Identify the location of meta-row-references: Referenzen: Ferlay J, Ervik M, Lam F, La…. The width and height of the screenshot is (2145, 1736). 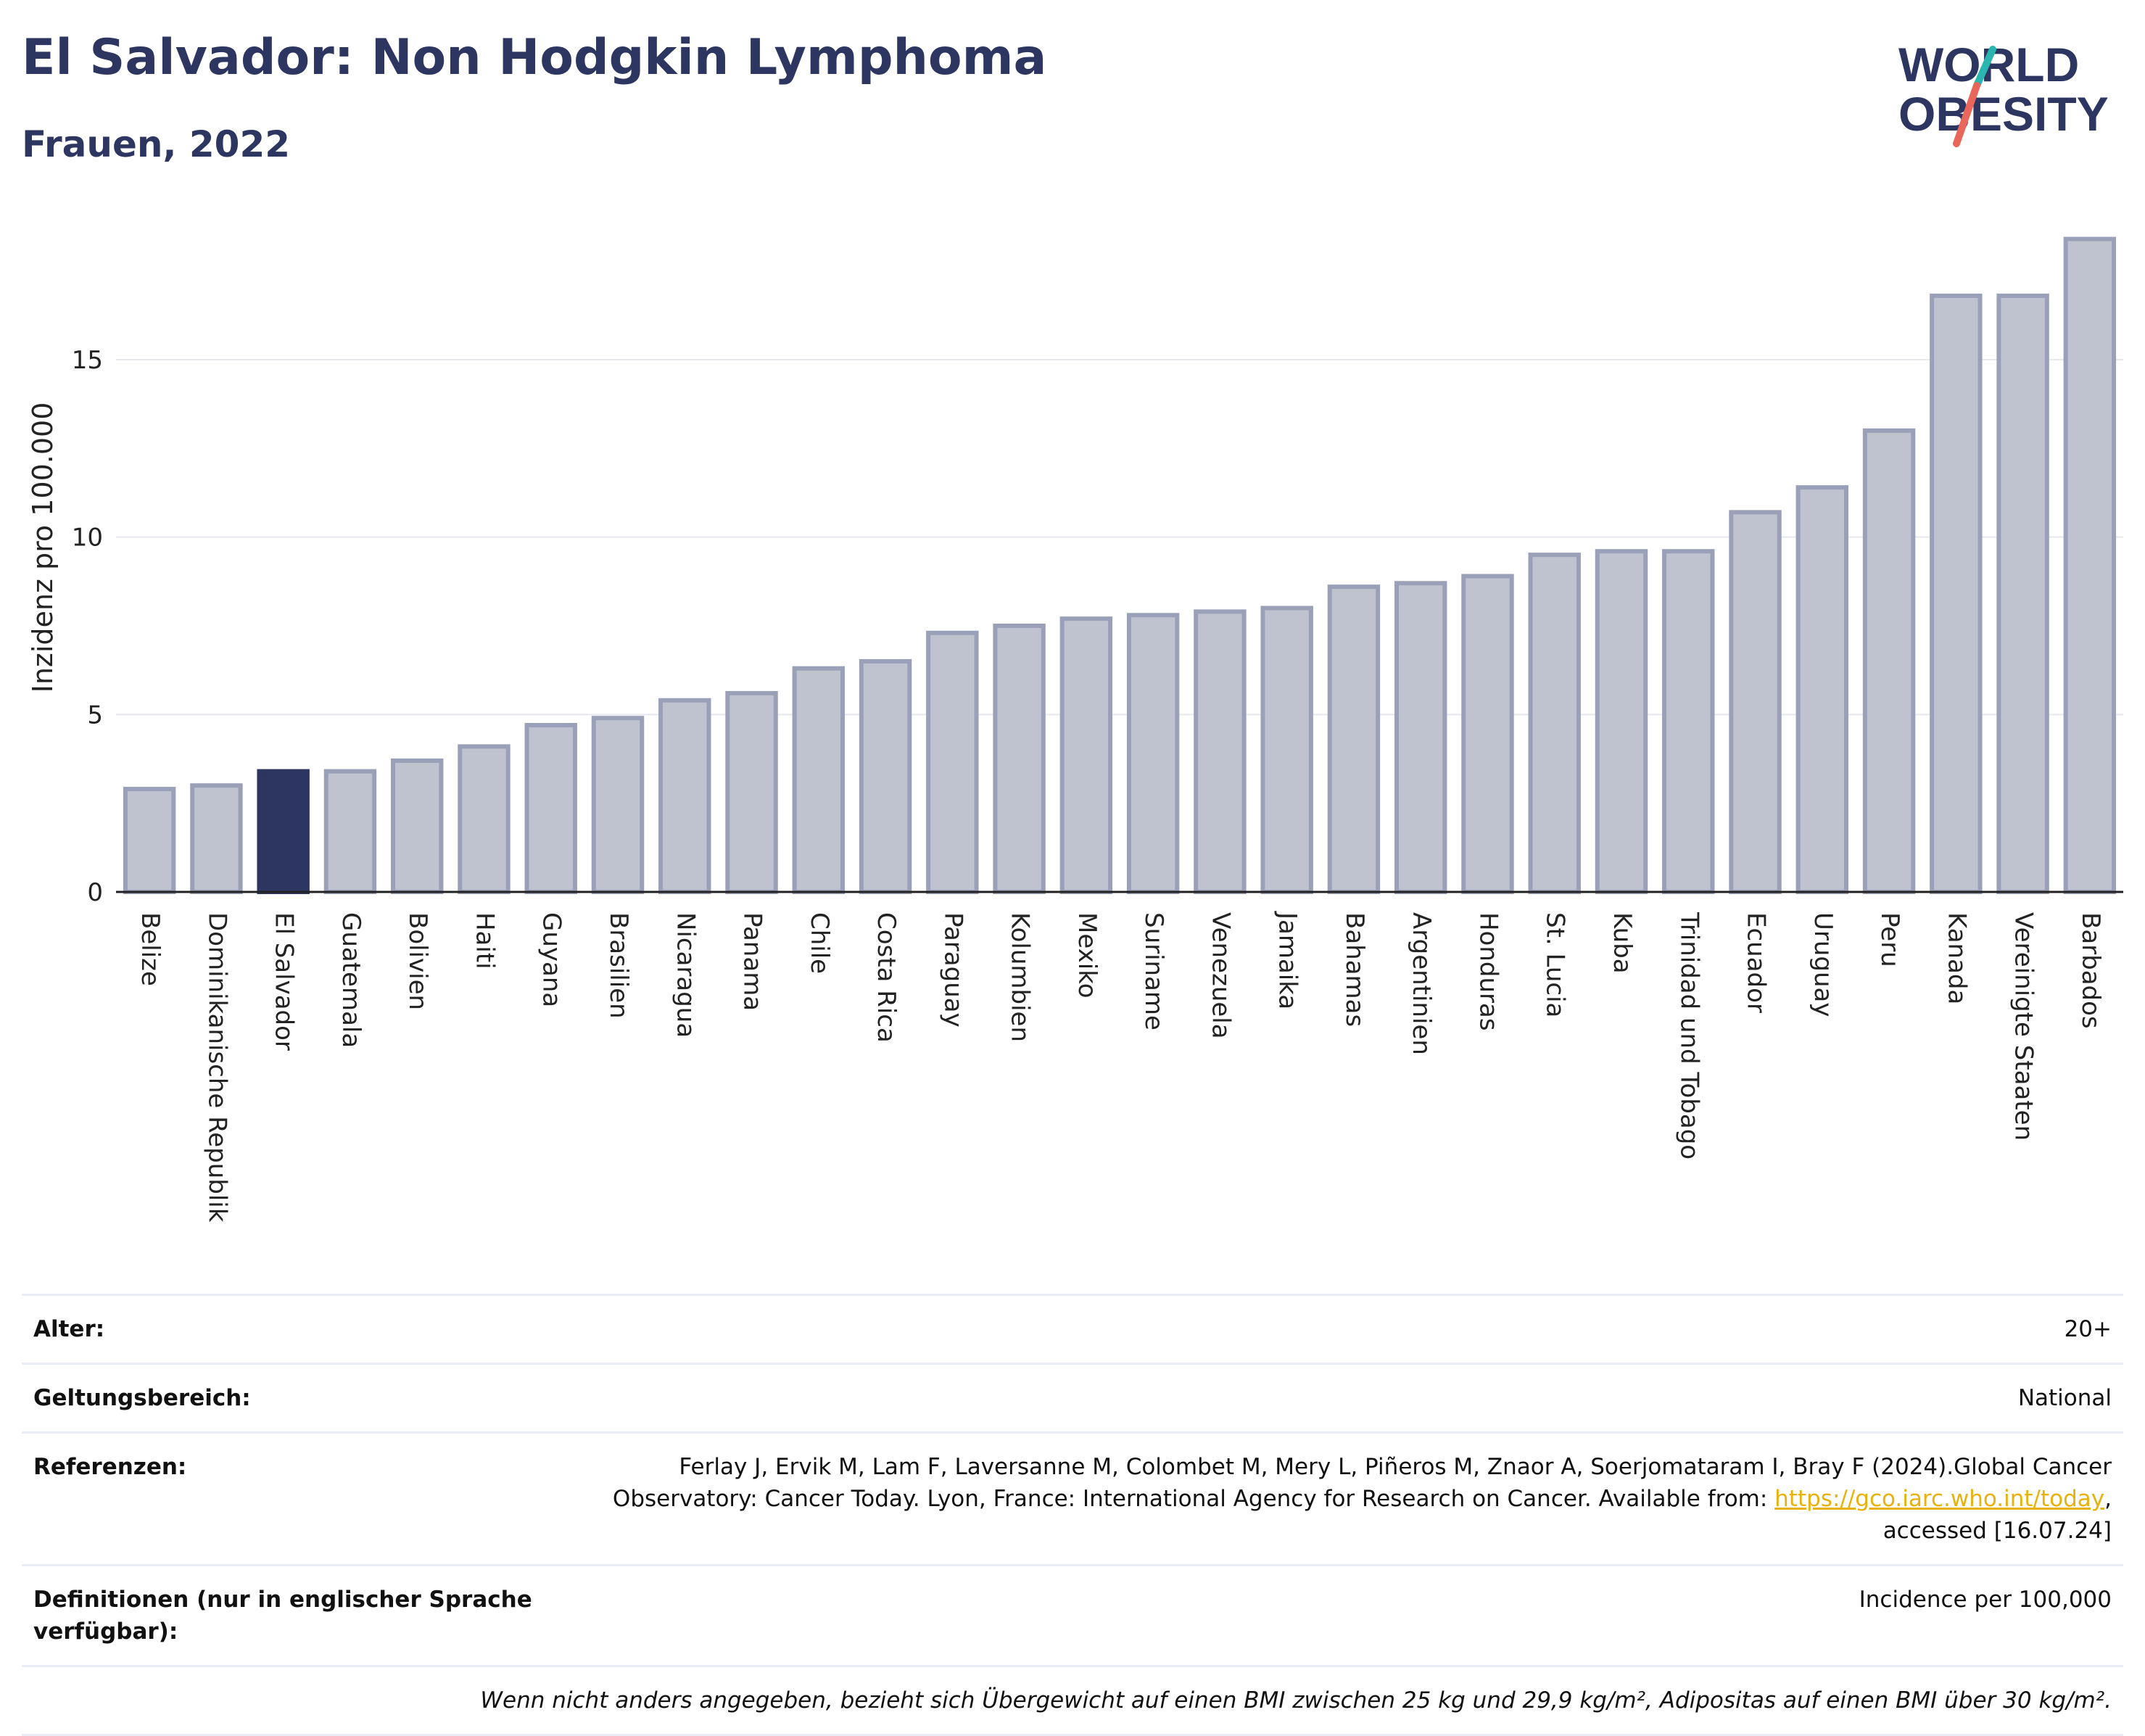
(1072, 1498).